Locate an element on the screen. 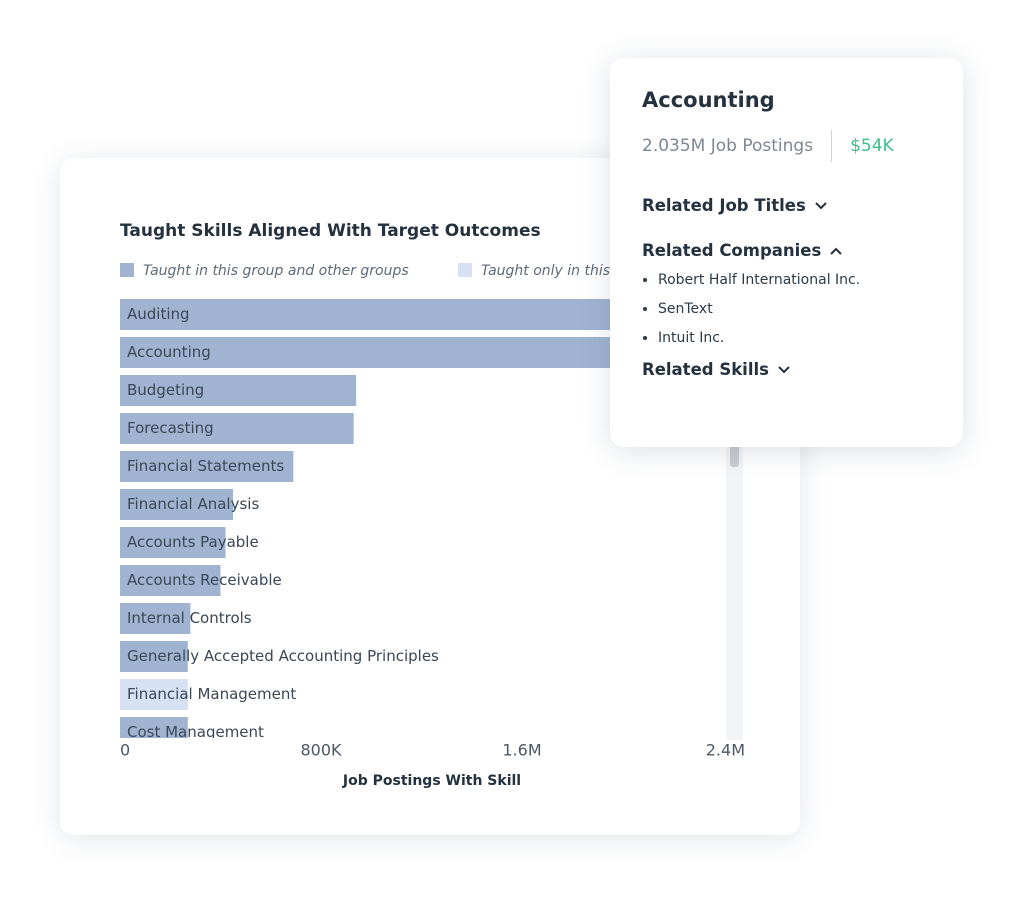 The height and width of the screenshot is (910, 1024). scroll-thumb is located at coordinates (734, 456).